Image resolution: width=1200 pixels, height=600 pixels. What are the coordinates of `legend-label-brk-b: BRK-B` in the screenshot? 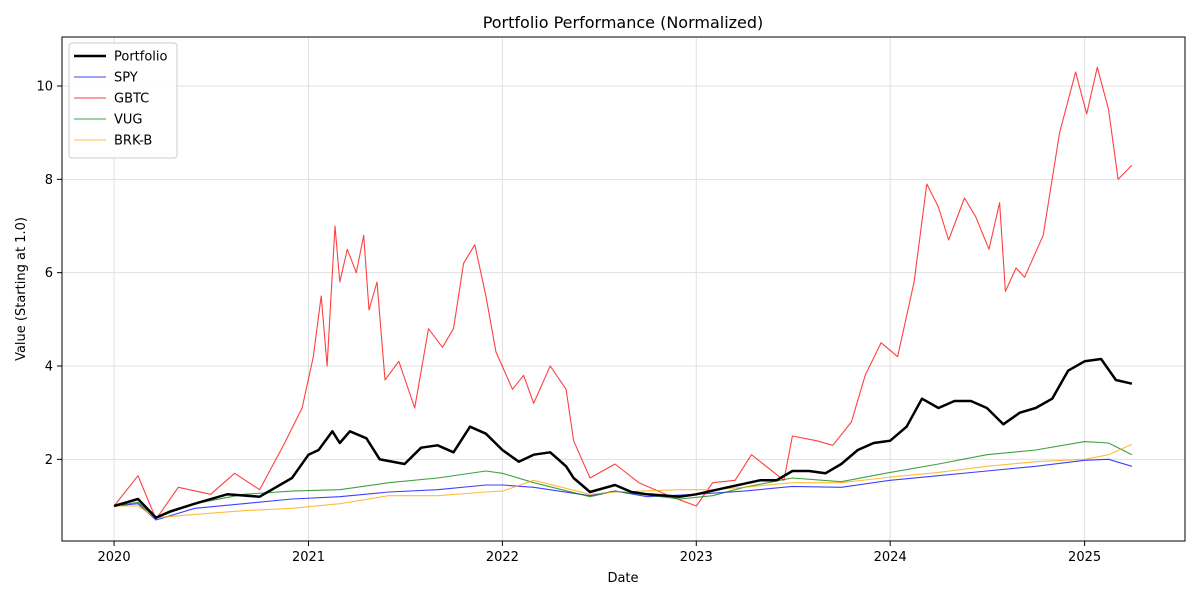 It's located at (133, 141).